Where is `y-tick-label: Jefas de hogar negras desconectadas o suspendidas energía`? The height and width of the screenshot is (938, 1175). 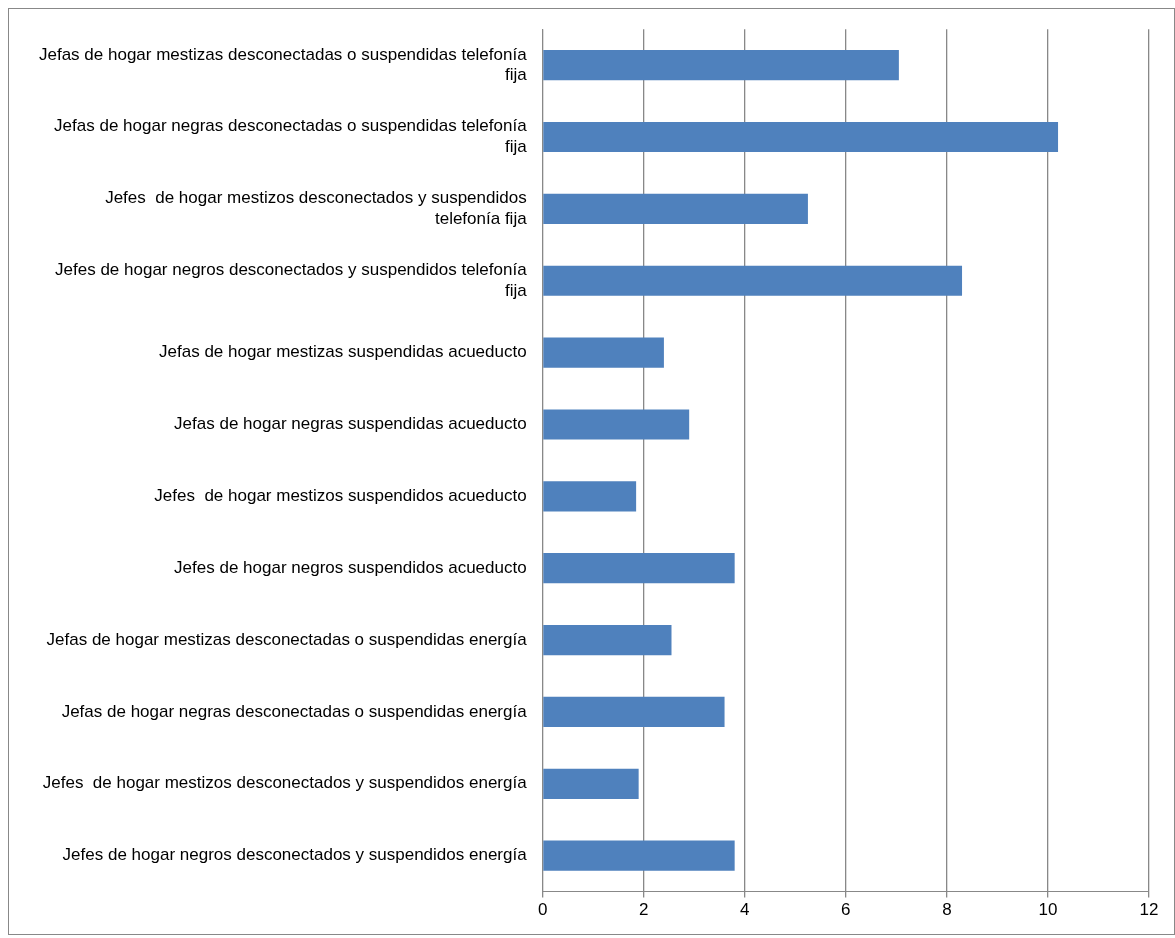
y-tick-label: Jefas de hogar negras desconectadas o suspendidas energía is located at coordinates (294, 711).